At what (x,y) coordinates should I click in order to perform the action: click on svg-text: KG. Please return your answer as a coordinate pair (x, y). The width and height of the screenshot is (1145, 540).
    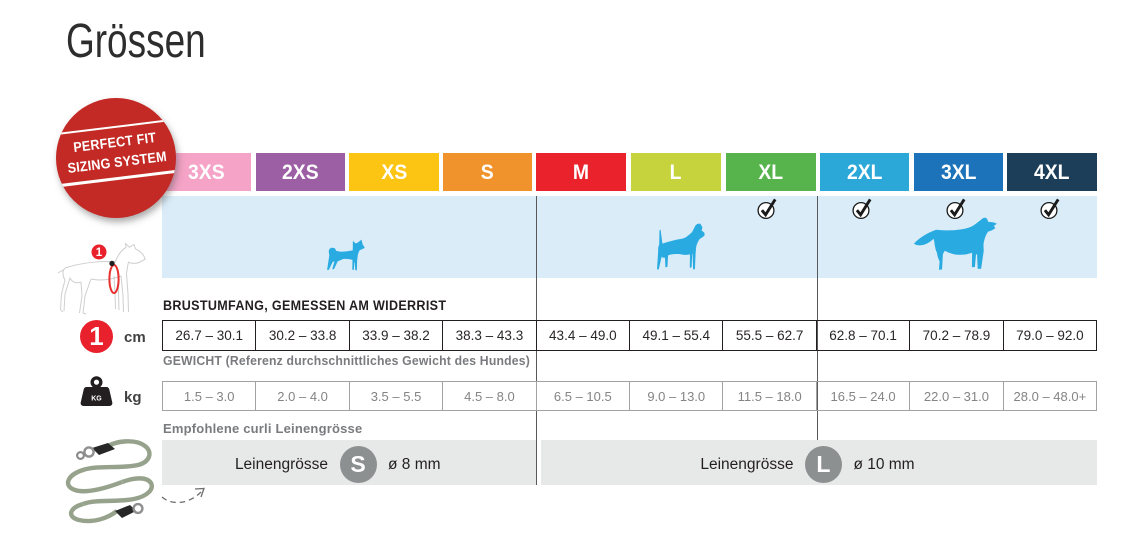
    Looking at the image, I should click on (96, 399).